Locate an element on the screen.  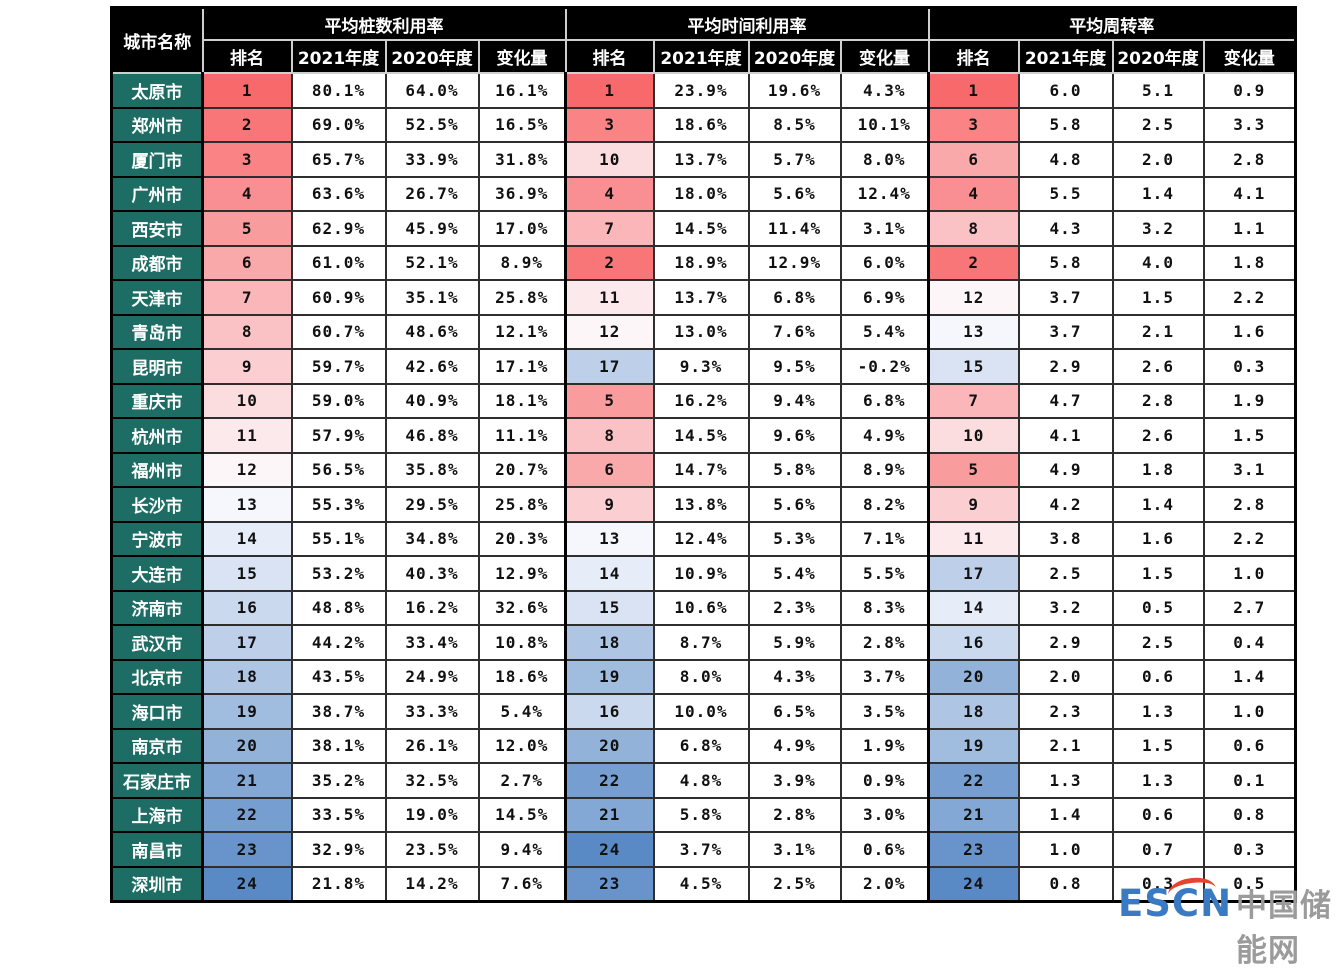
value-2021-cell: 4.2 is located at coordinates (1065, 504).